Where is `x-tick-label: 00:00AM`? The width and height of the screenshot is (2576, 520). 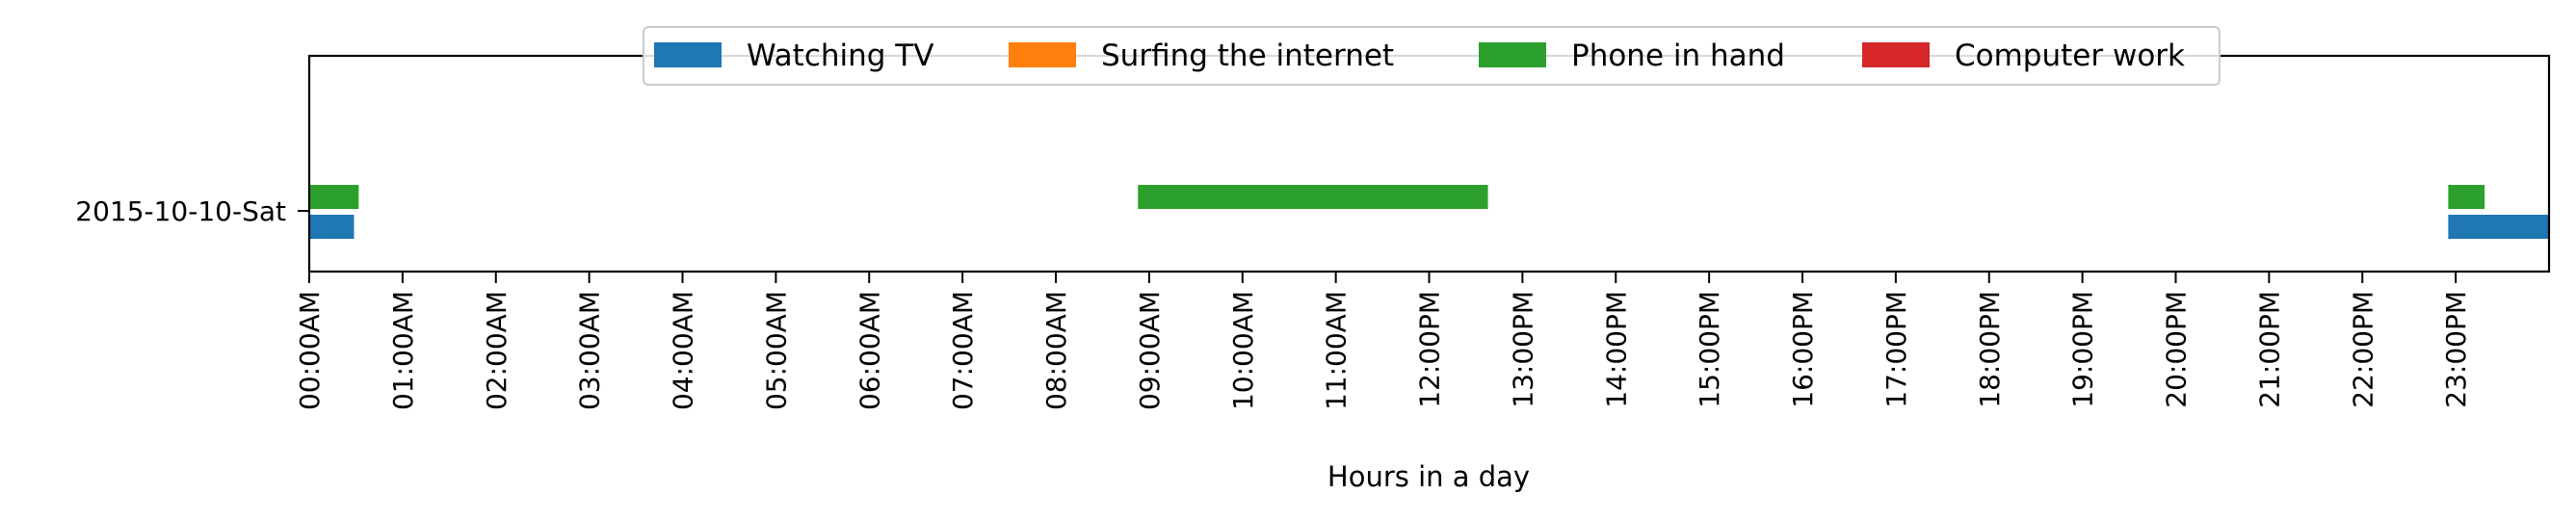
x-tick-label: 00:00AM is located at coordinates (310, 351).